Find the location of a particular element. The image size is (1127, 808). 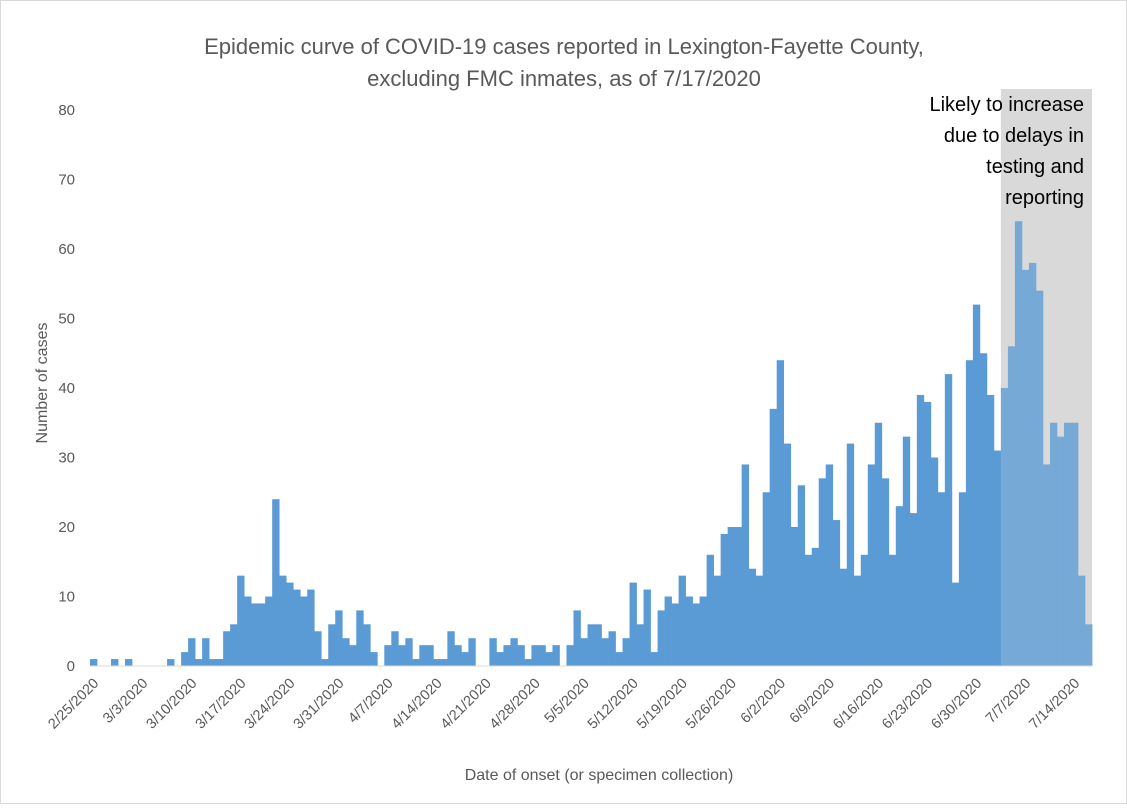

y-tick-label: 60 is located at coordinates (66, 249).